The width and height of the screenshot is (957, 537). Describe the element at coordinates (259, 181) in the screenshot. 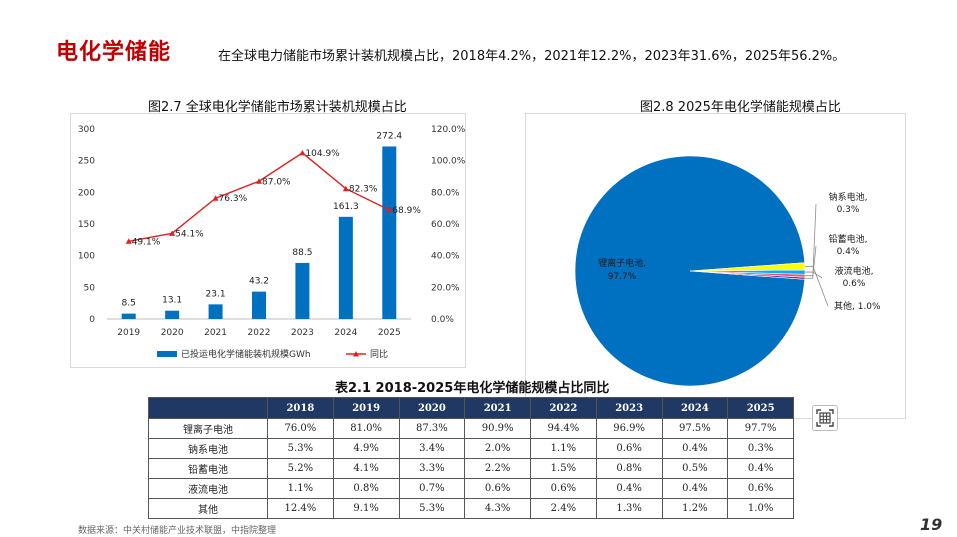

I see `yoy-point-2022` at that location.